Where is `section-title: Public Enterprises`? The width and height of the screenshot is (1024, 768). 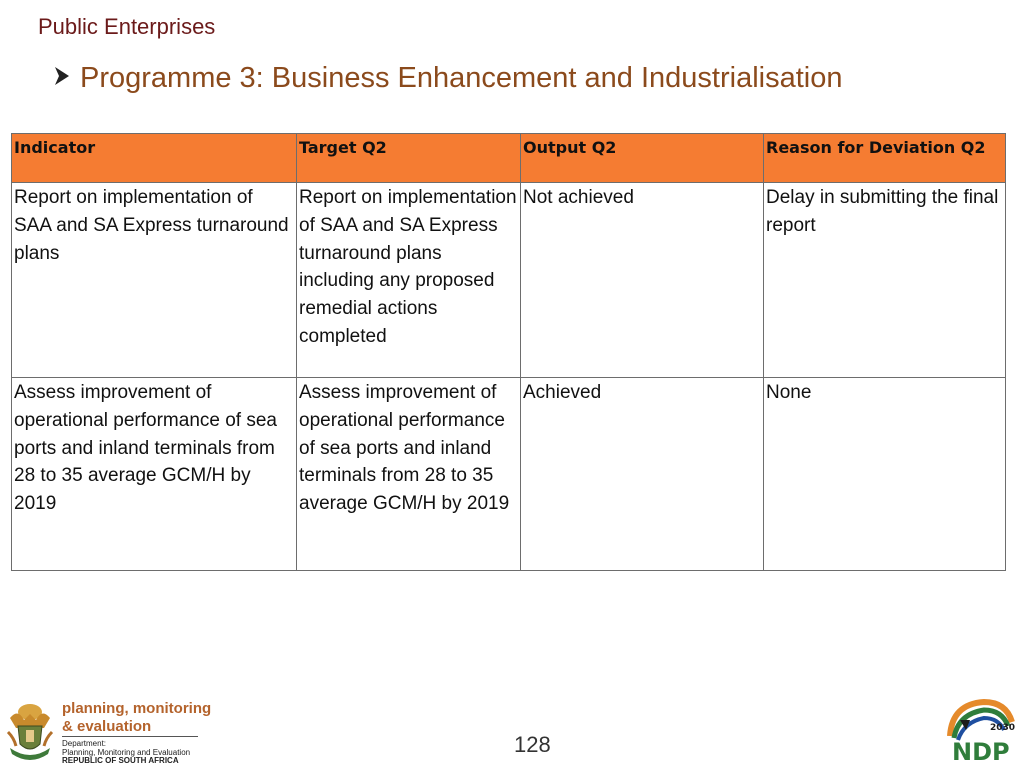
section-title: Public Enterprises is located at coordinates (127, 26).